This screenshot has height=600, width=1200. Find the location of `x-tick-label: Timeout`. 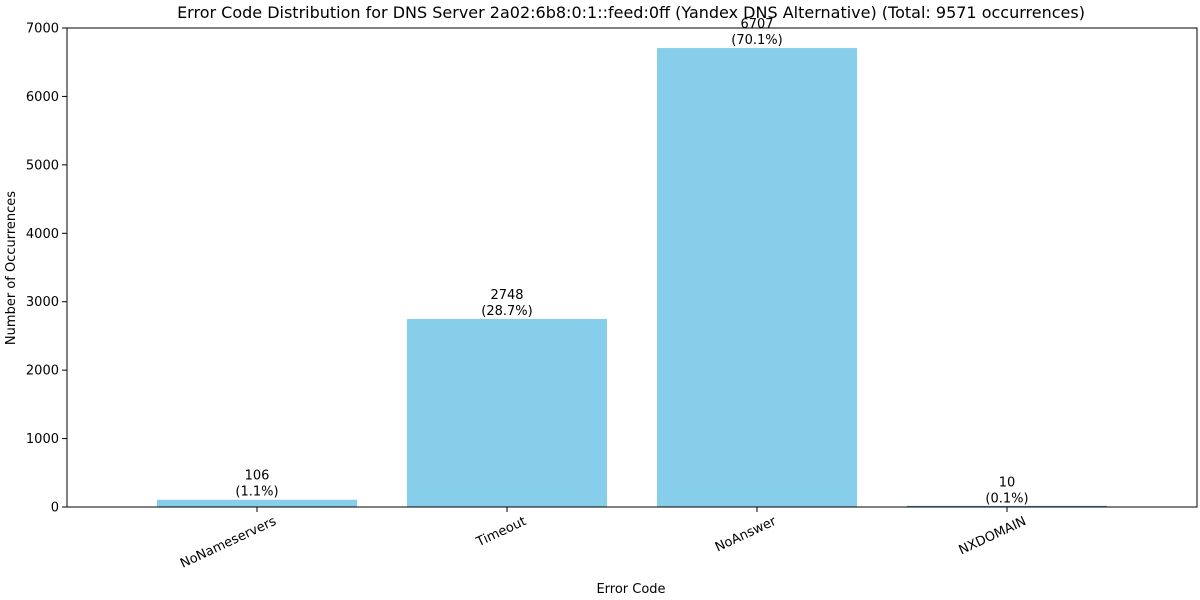

x-tick-label: Timeout is located at coordinates (500, 532).